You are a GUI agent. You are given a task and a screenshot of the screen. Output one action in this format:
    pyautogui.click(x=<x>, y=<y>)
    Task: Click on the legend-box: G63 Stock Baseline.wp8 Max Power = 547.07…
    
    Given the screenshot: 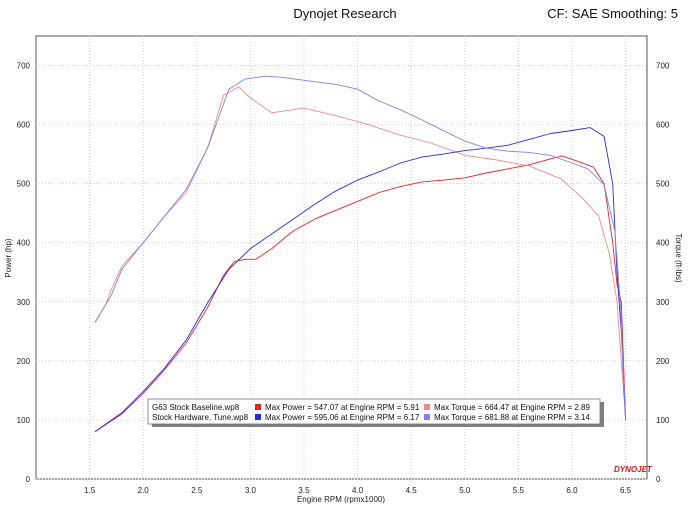 What is the action you would take?
    pyautogui.click(x=375, y=412)
    